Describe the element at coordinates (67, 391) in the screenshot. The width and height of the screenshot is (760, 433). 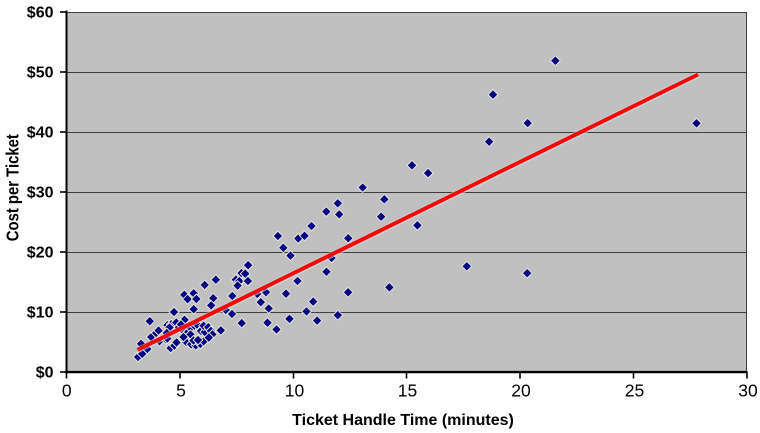
I see `svg-text: 0` at that location.